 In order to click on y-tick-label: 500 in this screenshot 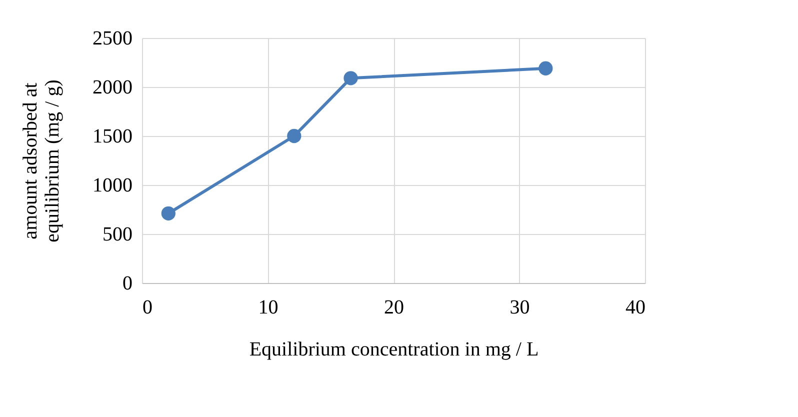, I will do `click(117, 235)`.